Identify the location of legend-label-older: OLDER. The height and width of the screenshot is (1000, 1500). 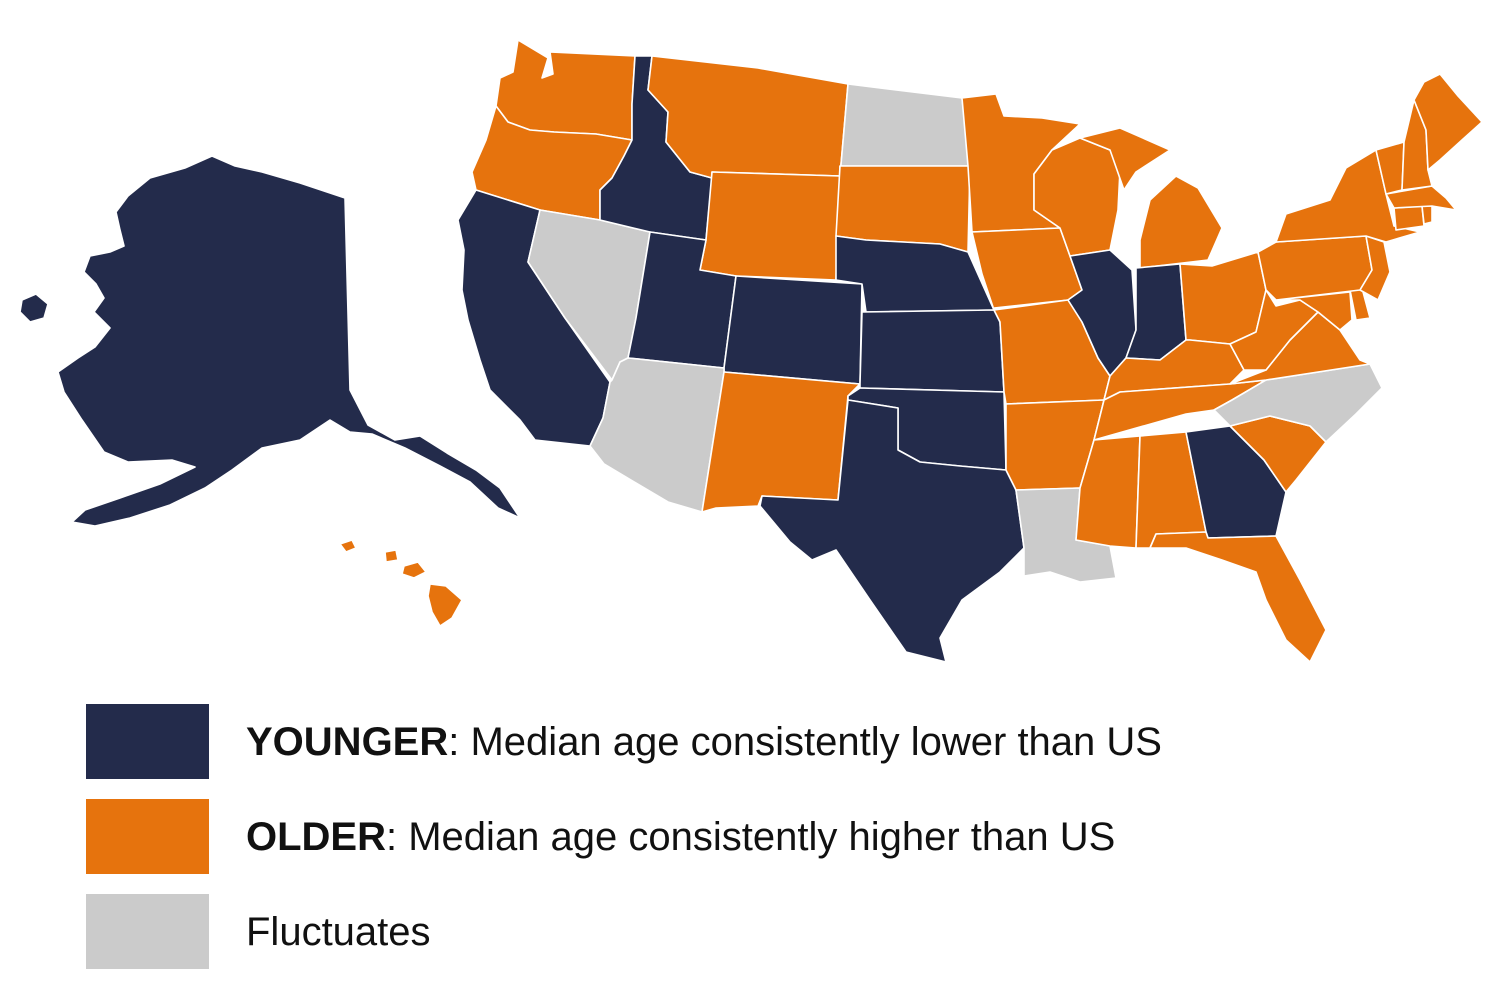
(316, 837).